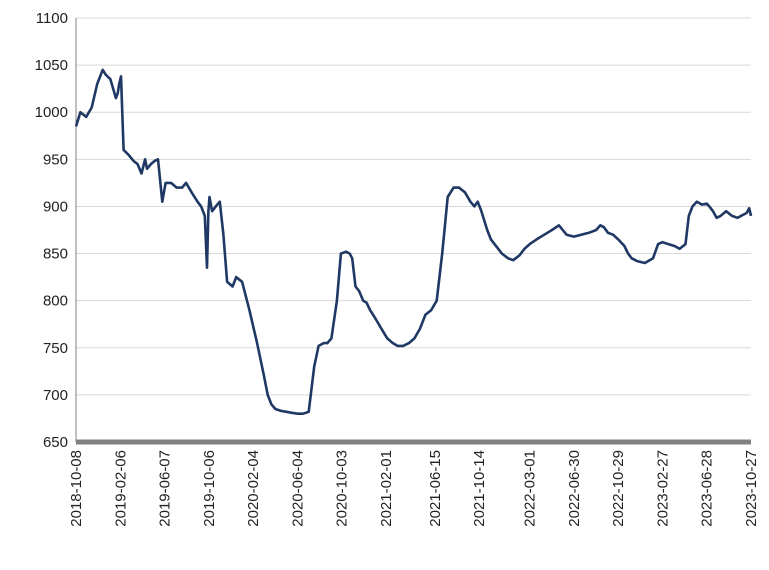 This screenshot has width=769, height=570. What do you see at coordinates (707, 488) in the screenshot?
I see `x-tick-label: 2023-06-28` at bounding box center [707, 488].